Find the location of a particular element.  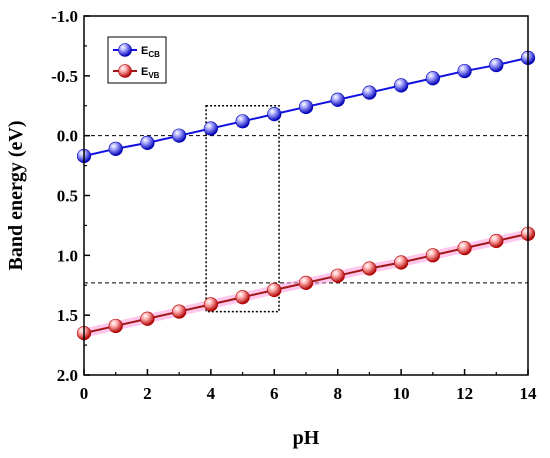

legend-label-subscript: VB is located at coordinates (153, 75).